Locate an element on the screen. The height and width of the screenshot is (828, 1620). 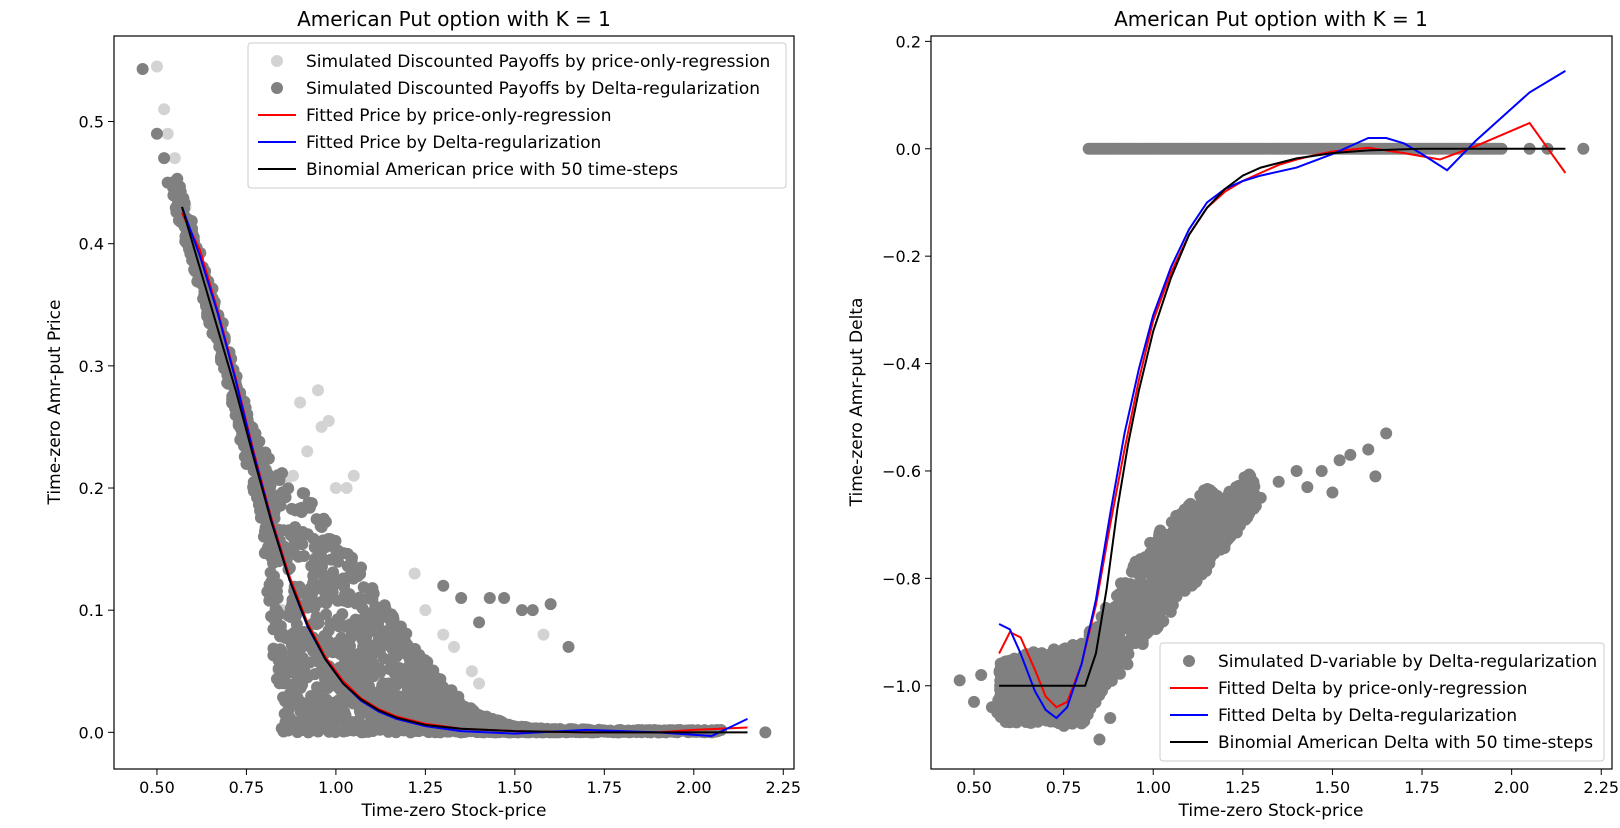
y-tick-label: −0.2 is located at coordinates (901, 256).